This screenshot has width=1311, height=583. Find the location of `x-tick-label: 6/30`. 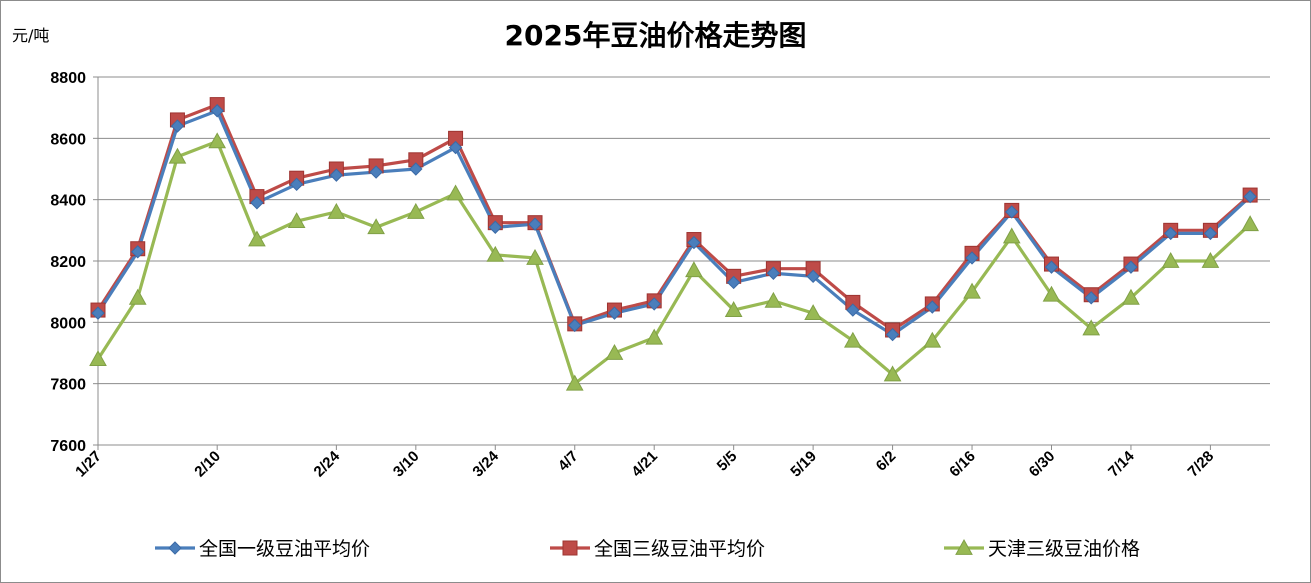

x-tick-label: 6/30 is located at coordinates (1042, 464).